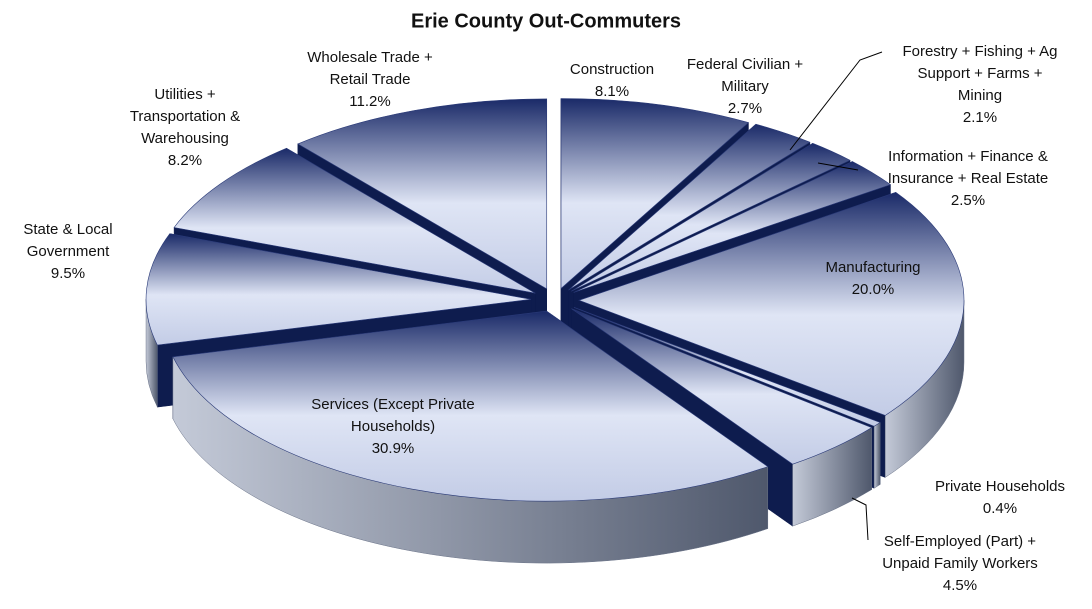  I want to click on value-label: 20.0%, so click(873, 289).